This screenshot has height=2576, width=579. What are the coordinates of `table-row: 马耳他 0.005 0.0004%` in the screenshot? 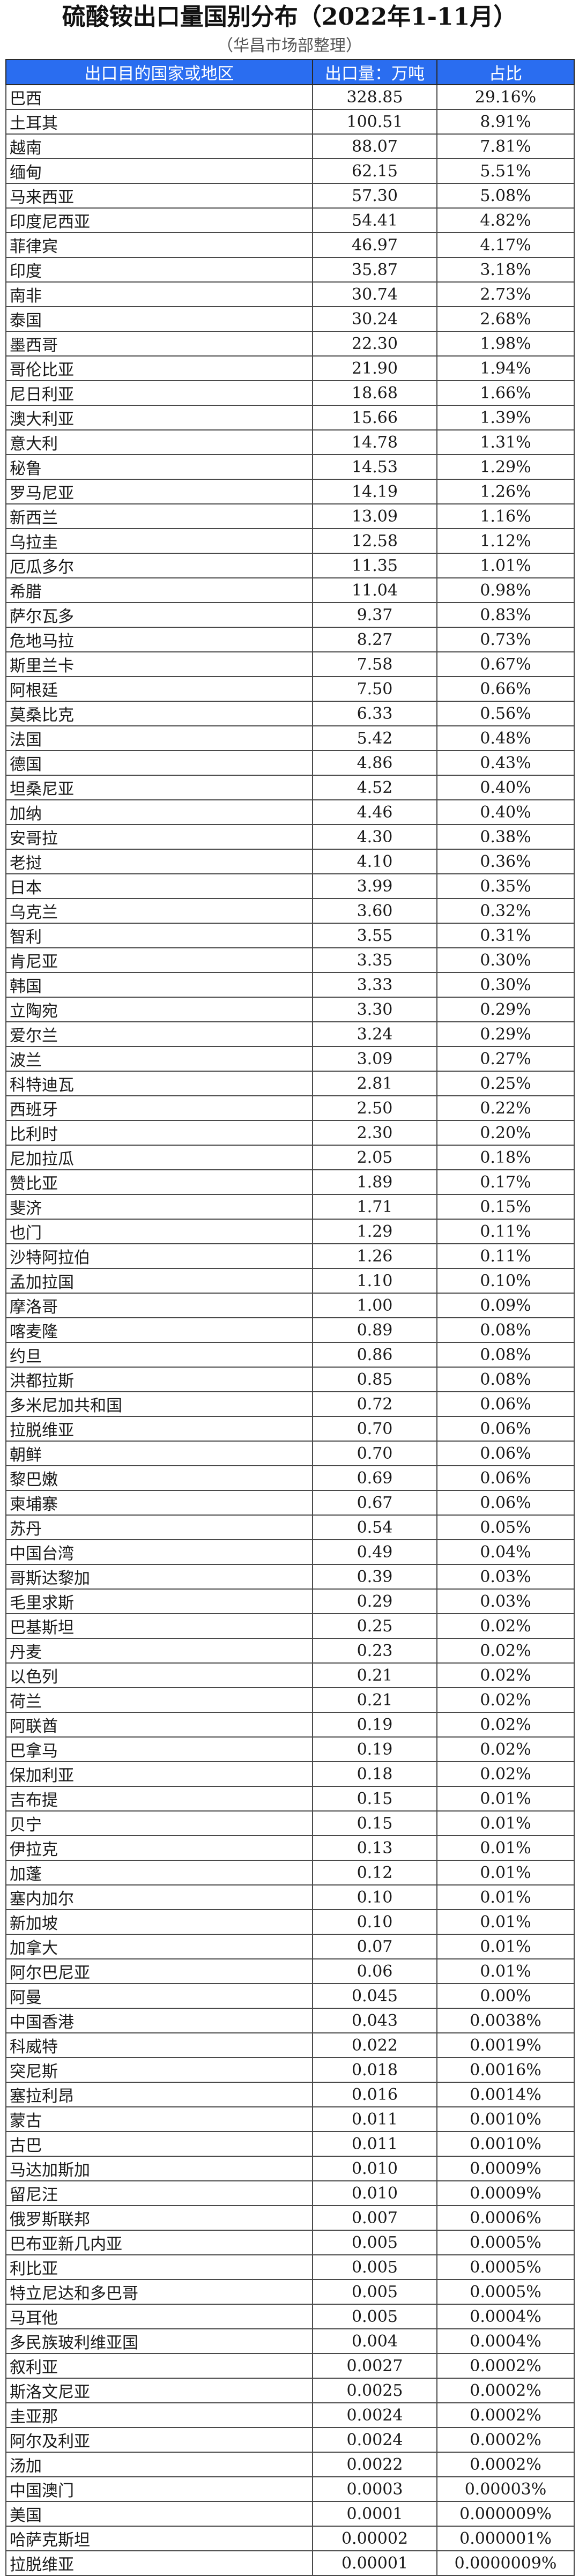 It's located at (290, 2316).